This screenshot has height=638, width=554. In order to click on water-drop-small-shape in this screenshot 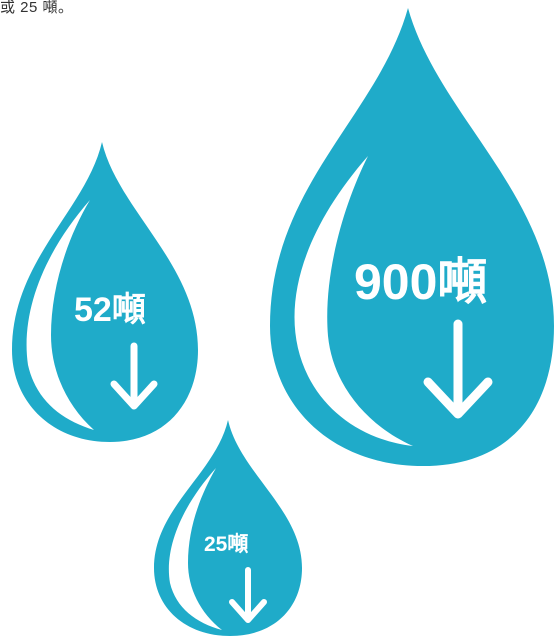, I will do `click(228, 528)`.